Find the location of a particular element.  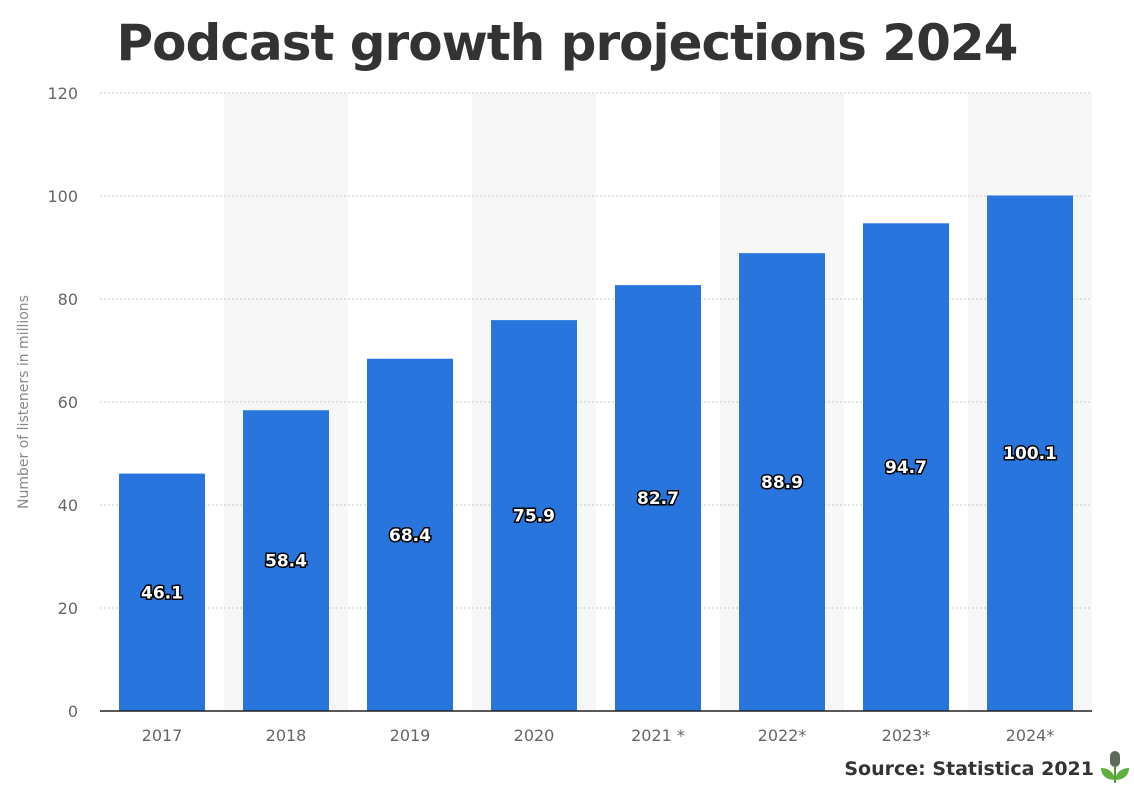

data-label: 88.9 is located at coordinates (782, 483).